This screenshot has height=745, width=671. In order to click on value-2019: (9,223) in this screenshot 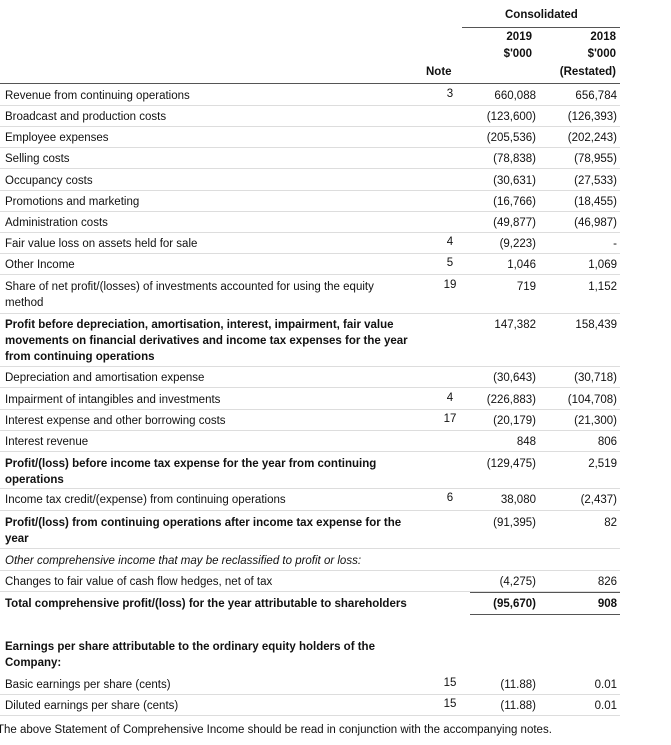, I will do `click(517, 244)`.